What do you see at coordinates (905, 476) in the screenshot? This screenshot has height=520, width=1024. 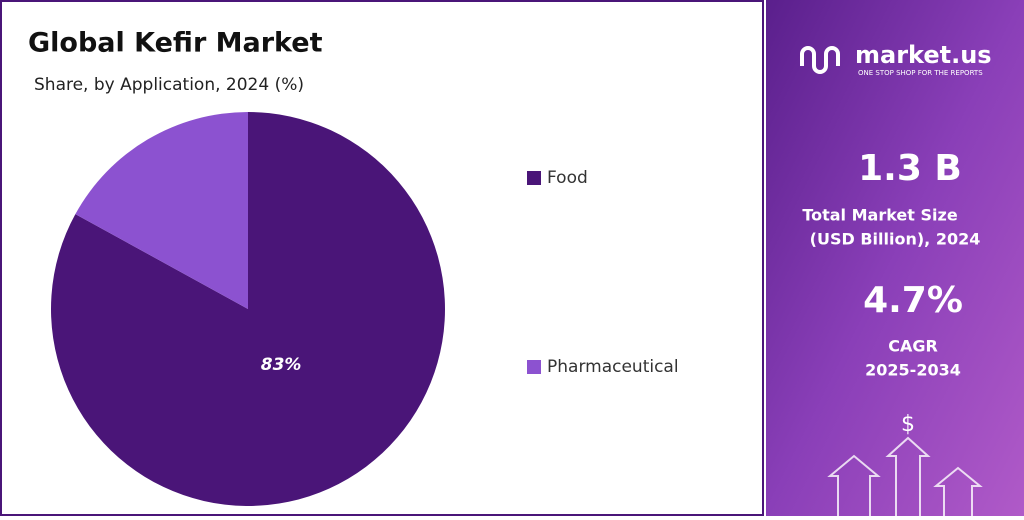 I see `arrows-decoration` at bounding box center [905, 476].